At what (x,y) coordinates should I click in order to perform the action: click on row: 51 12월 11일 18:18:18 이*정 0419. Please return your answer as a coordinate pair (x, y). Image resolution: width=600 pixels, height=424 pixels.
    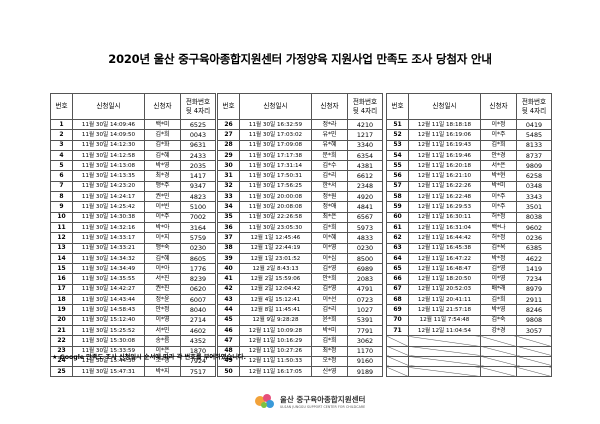
    Looking at the image, I should click on (469, 124).